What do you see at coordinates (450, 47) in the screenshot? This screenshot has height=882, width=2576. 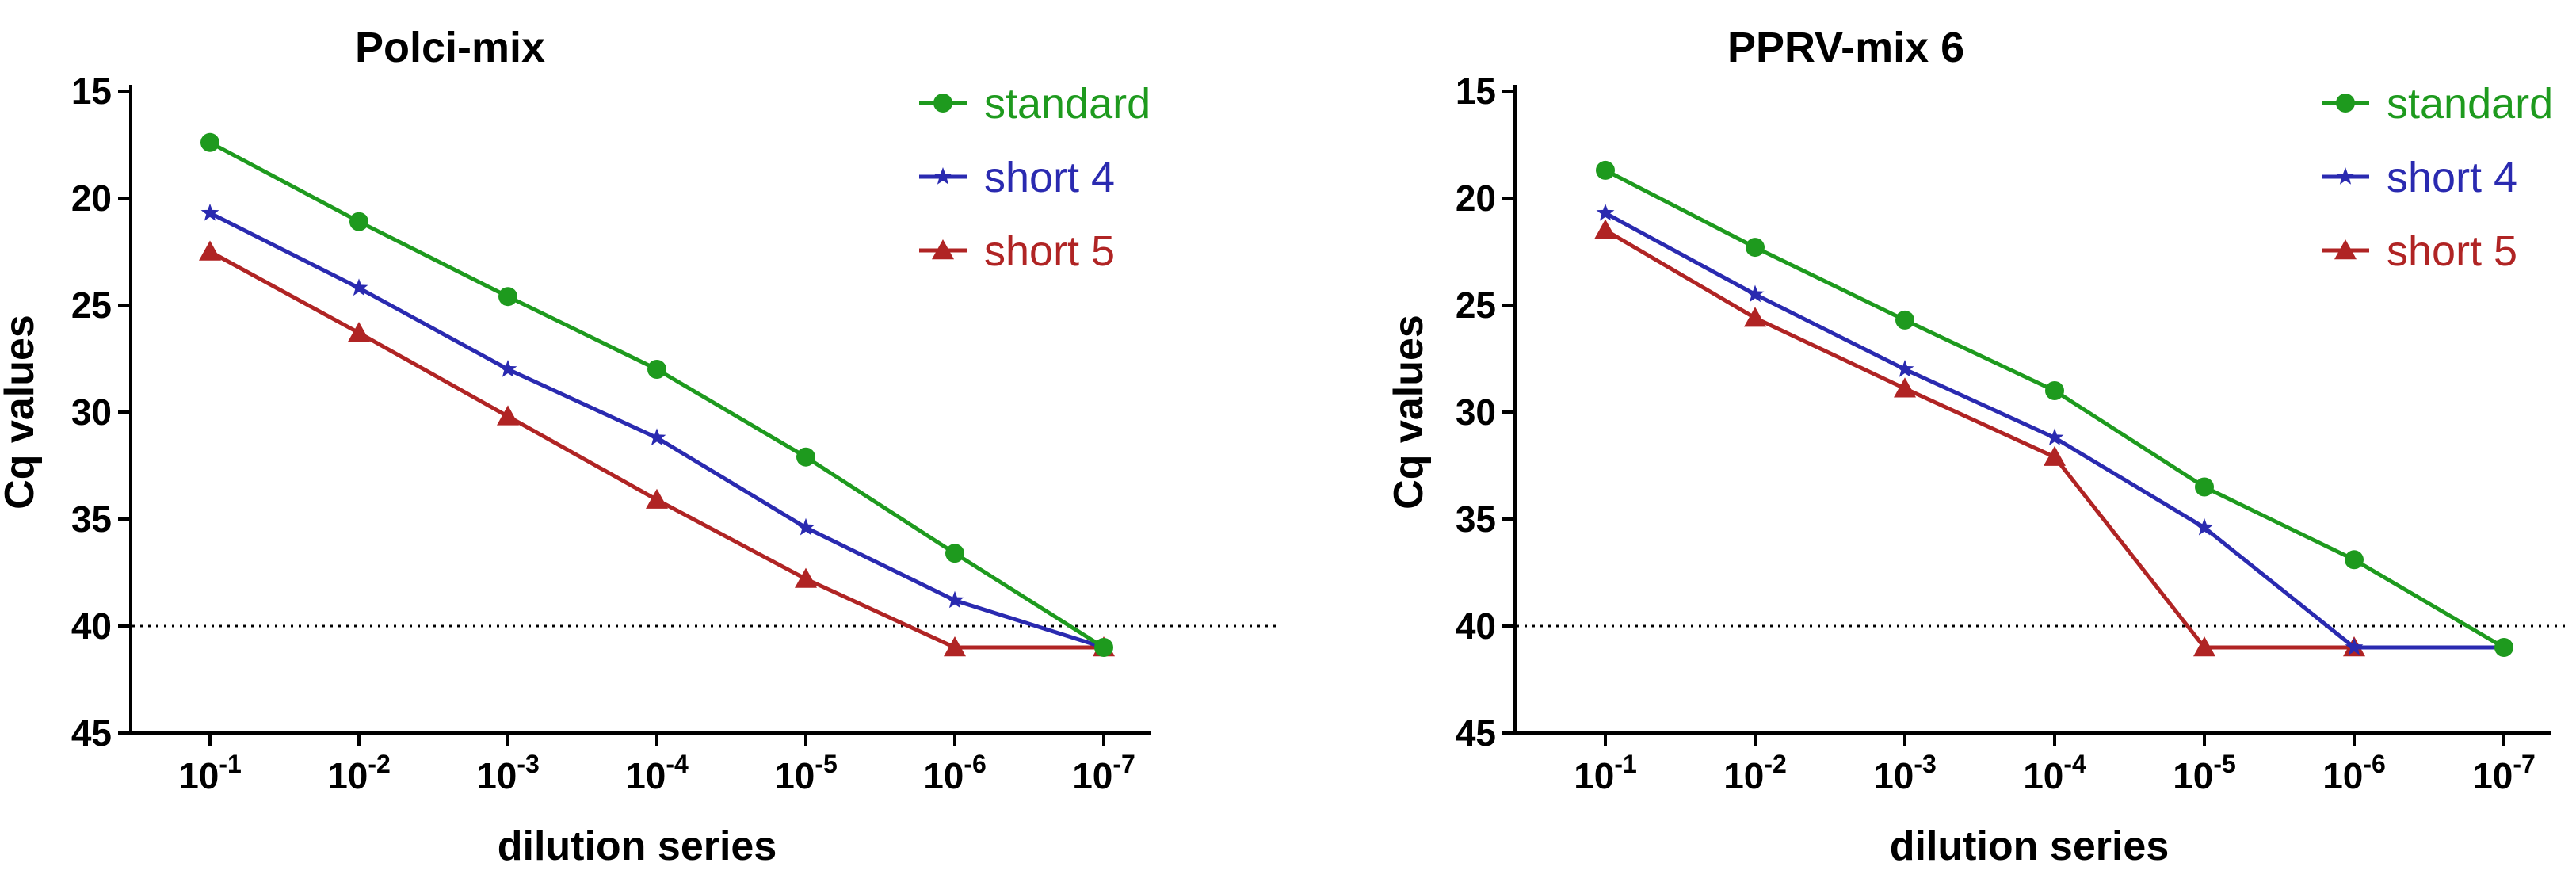 I see `chart-title: Polci-mix` at bounding box center [450, 47].